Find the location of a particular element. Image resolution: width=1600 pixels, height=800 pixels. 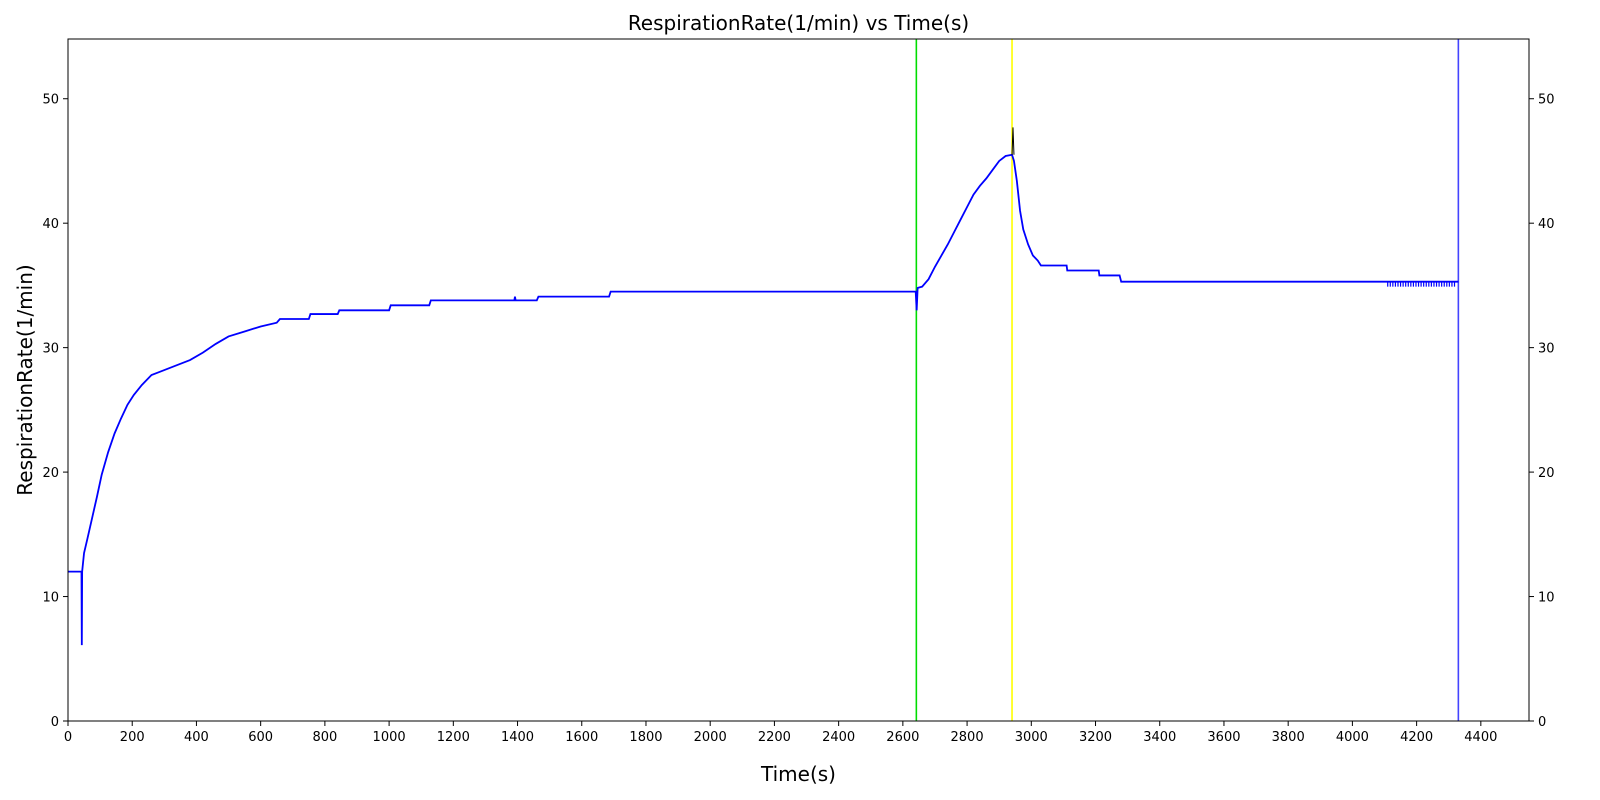

right-y-tick-label: 50 is located at coordinates (1546, 100).